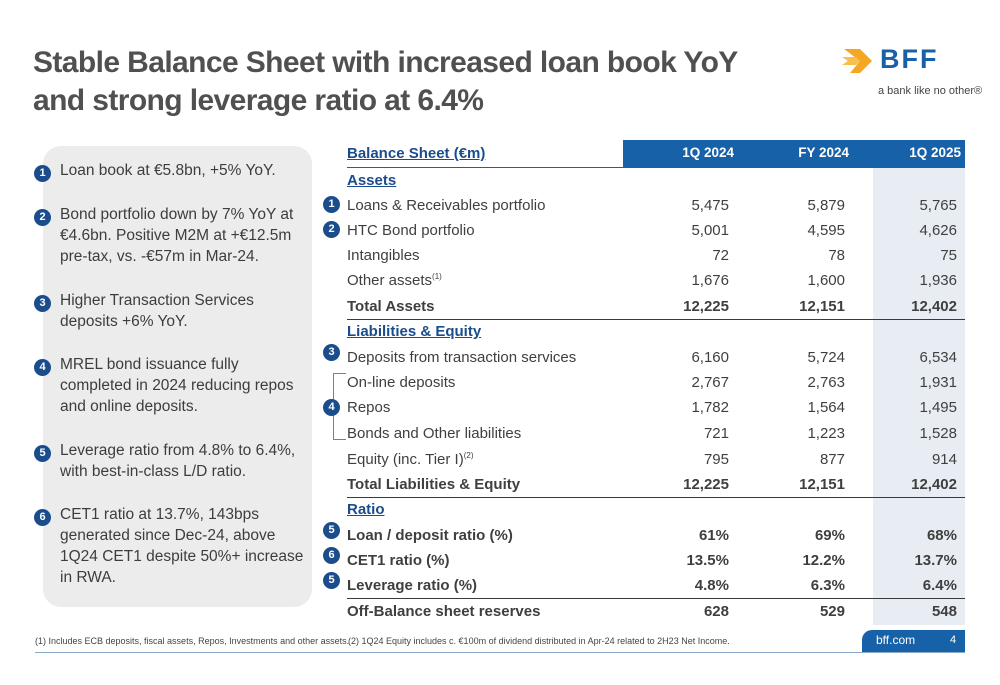 The height and width of the screenshot is (685, 1000). Describe the element at coordinates (656, 615) in the screenshot. I see `off-balance-row: Off-Balance sheet reserves 628 529 548` at that location.